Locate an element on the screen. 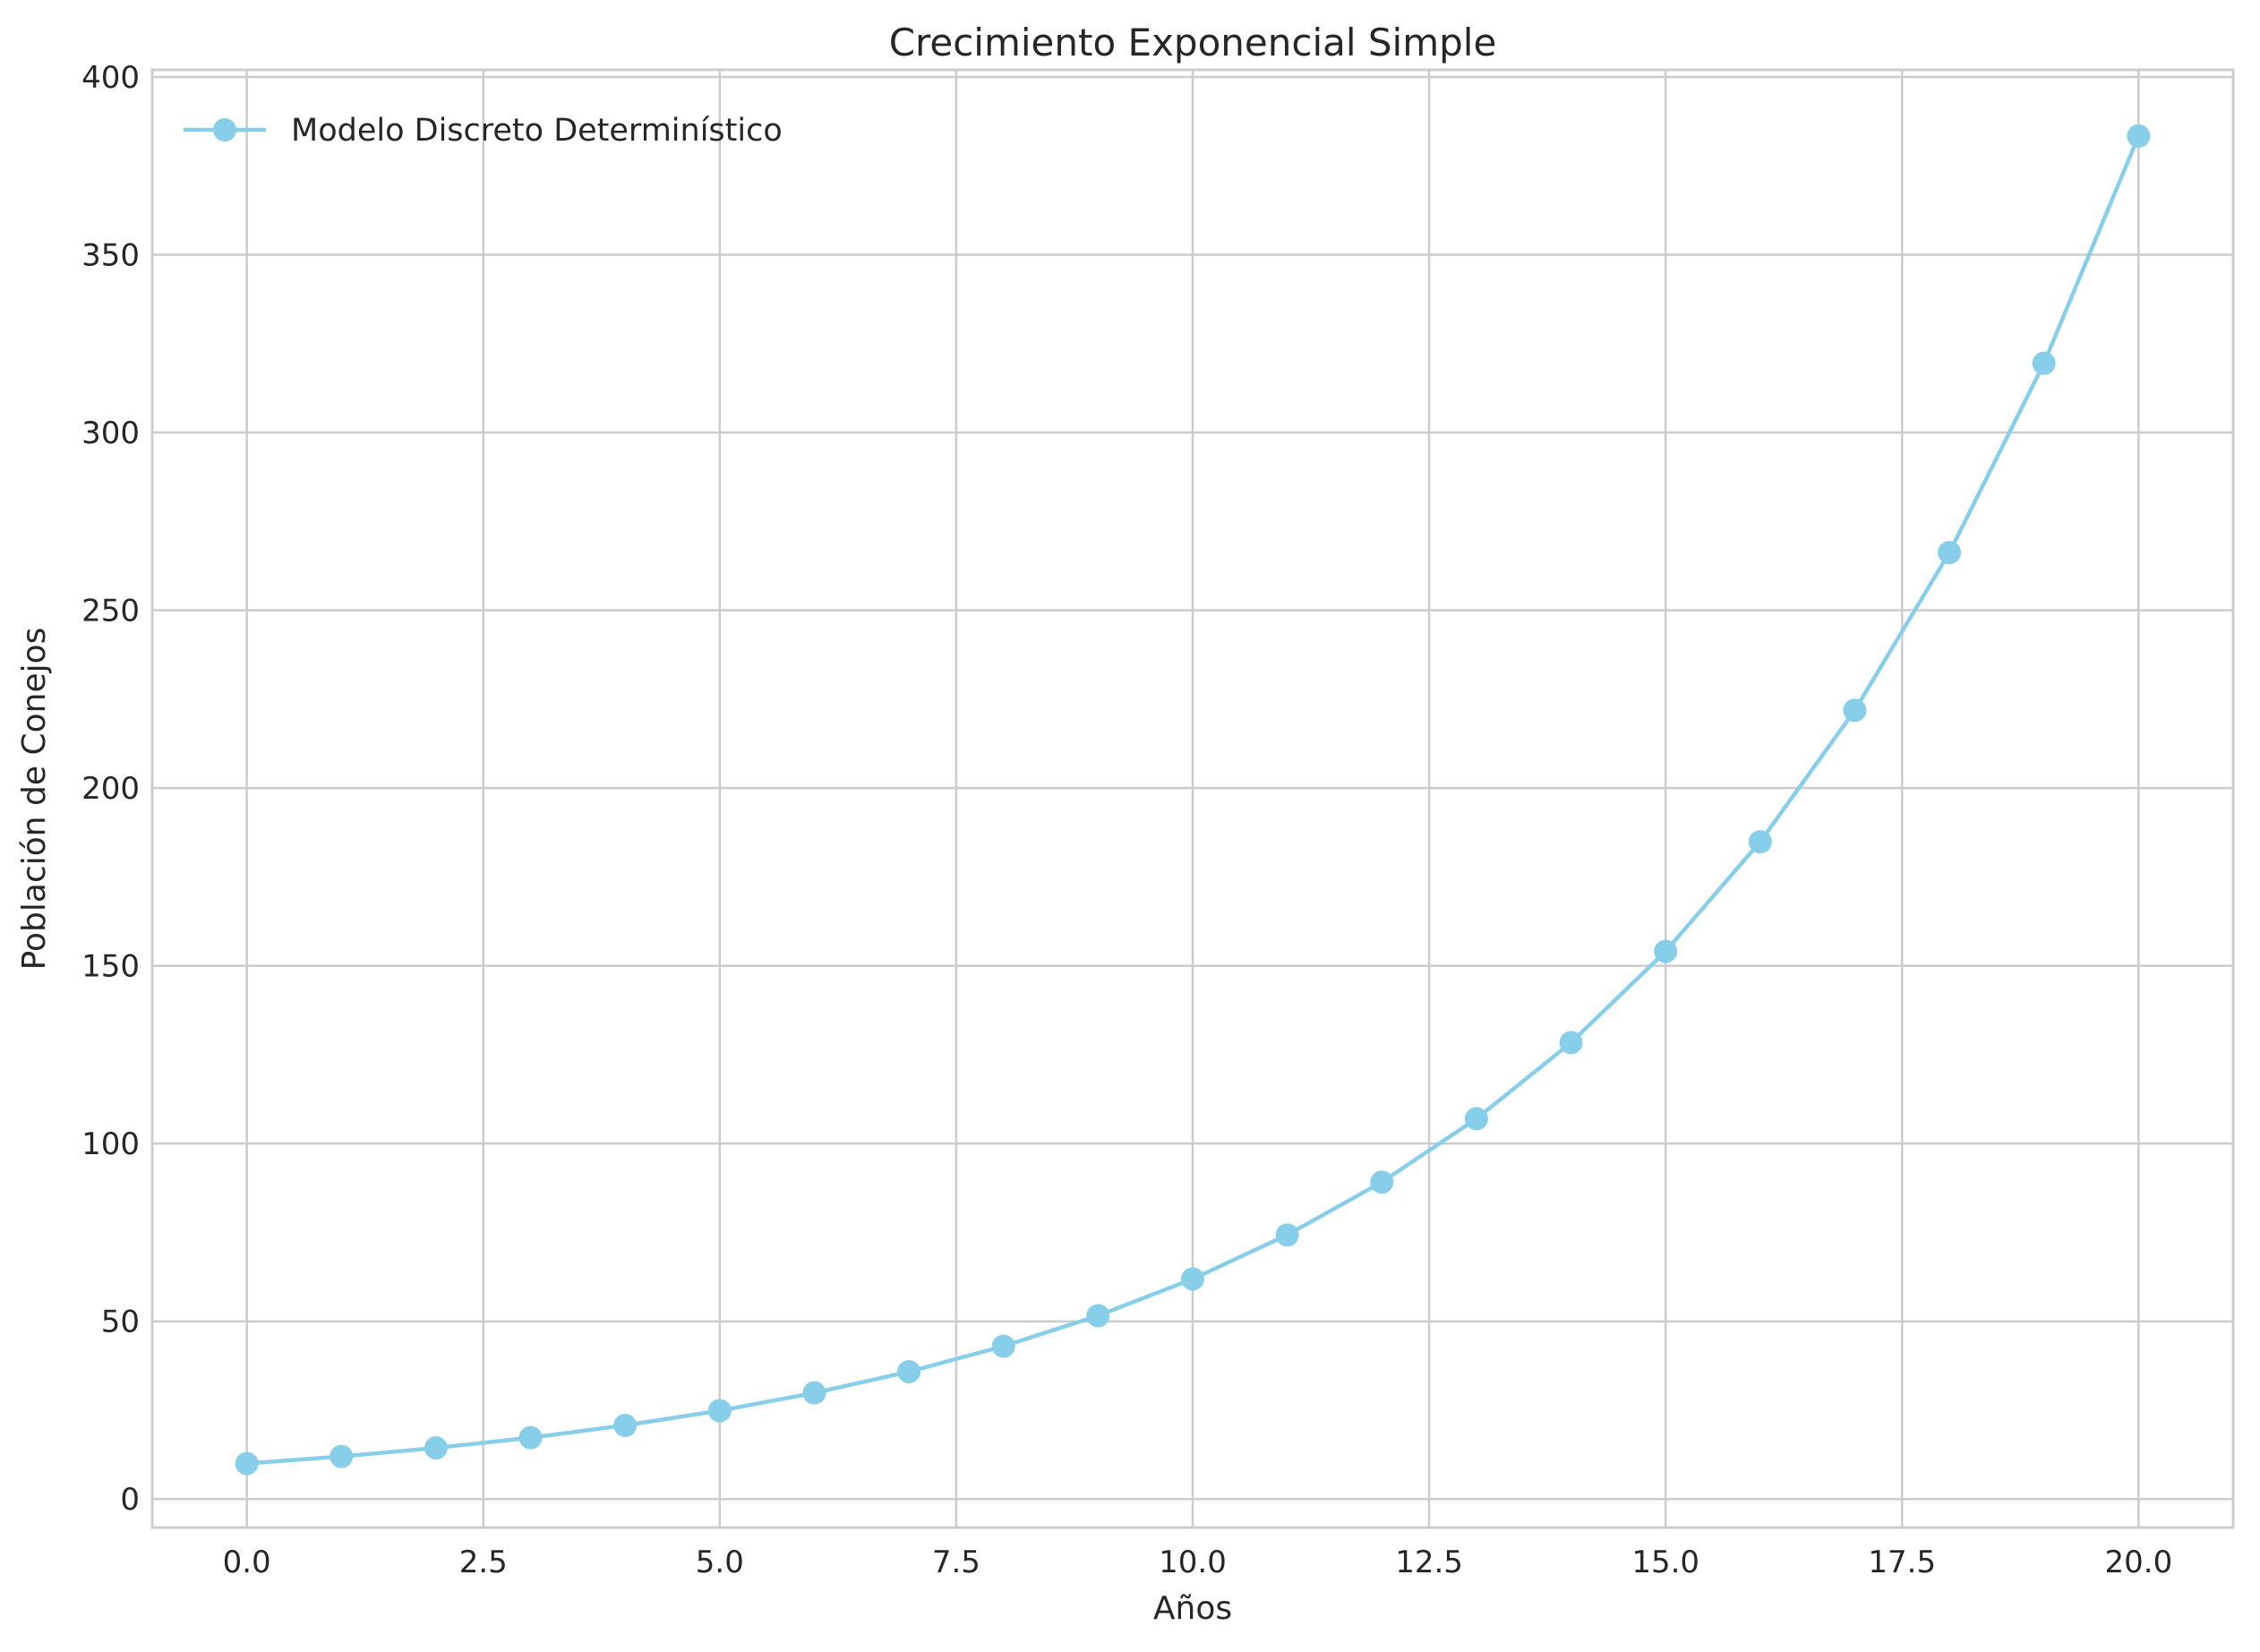 Image resolution: width=2260 pixels, height=1652 pixels. y-tick-label: 100 is located at coordinates (110, 1144).